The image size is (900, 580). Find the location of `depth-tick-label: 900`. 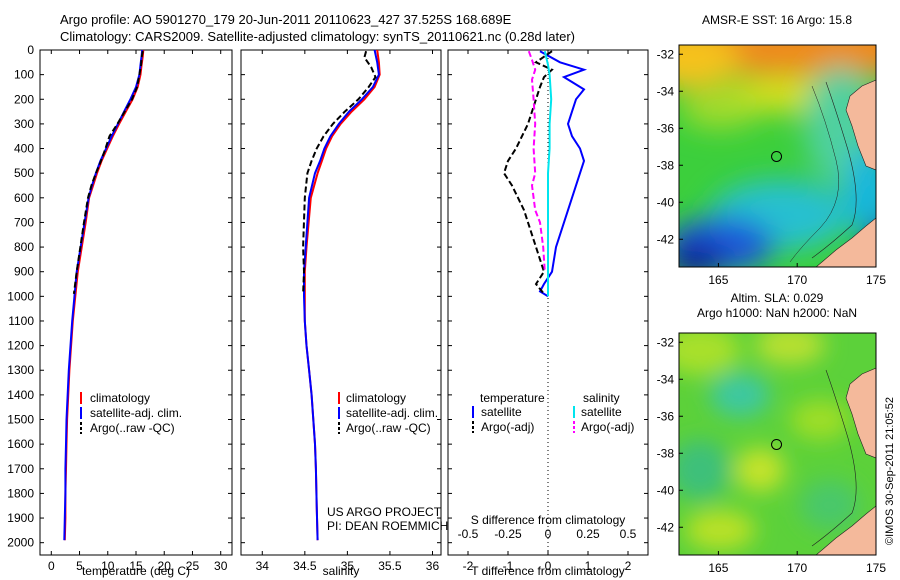

depth-tick-label: 900 is located at coordinates (24, 272).